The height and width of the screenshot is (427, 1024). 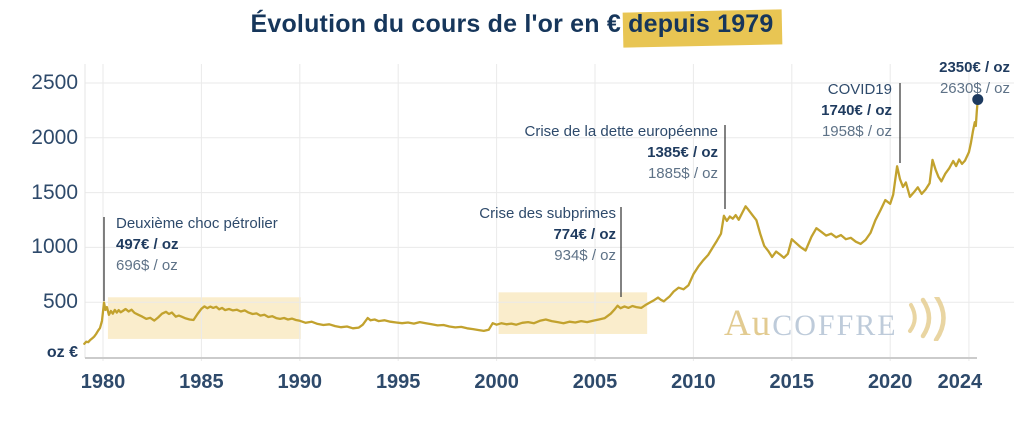 I want to click on x-tick-label: 1990, so click(x=300, y=382).